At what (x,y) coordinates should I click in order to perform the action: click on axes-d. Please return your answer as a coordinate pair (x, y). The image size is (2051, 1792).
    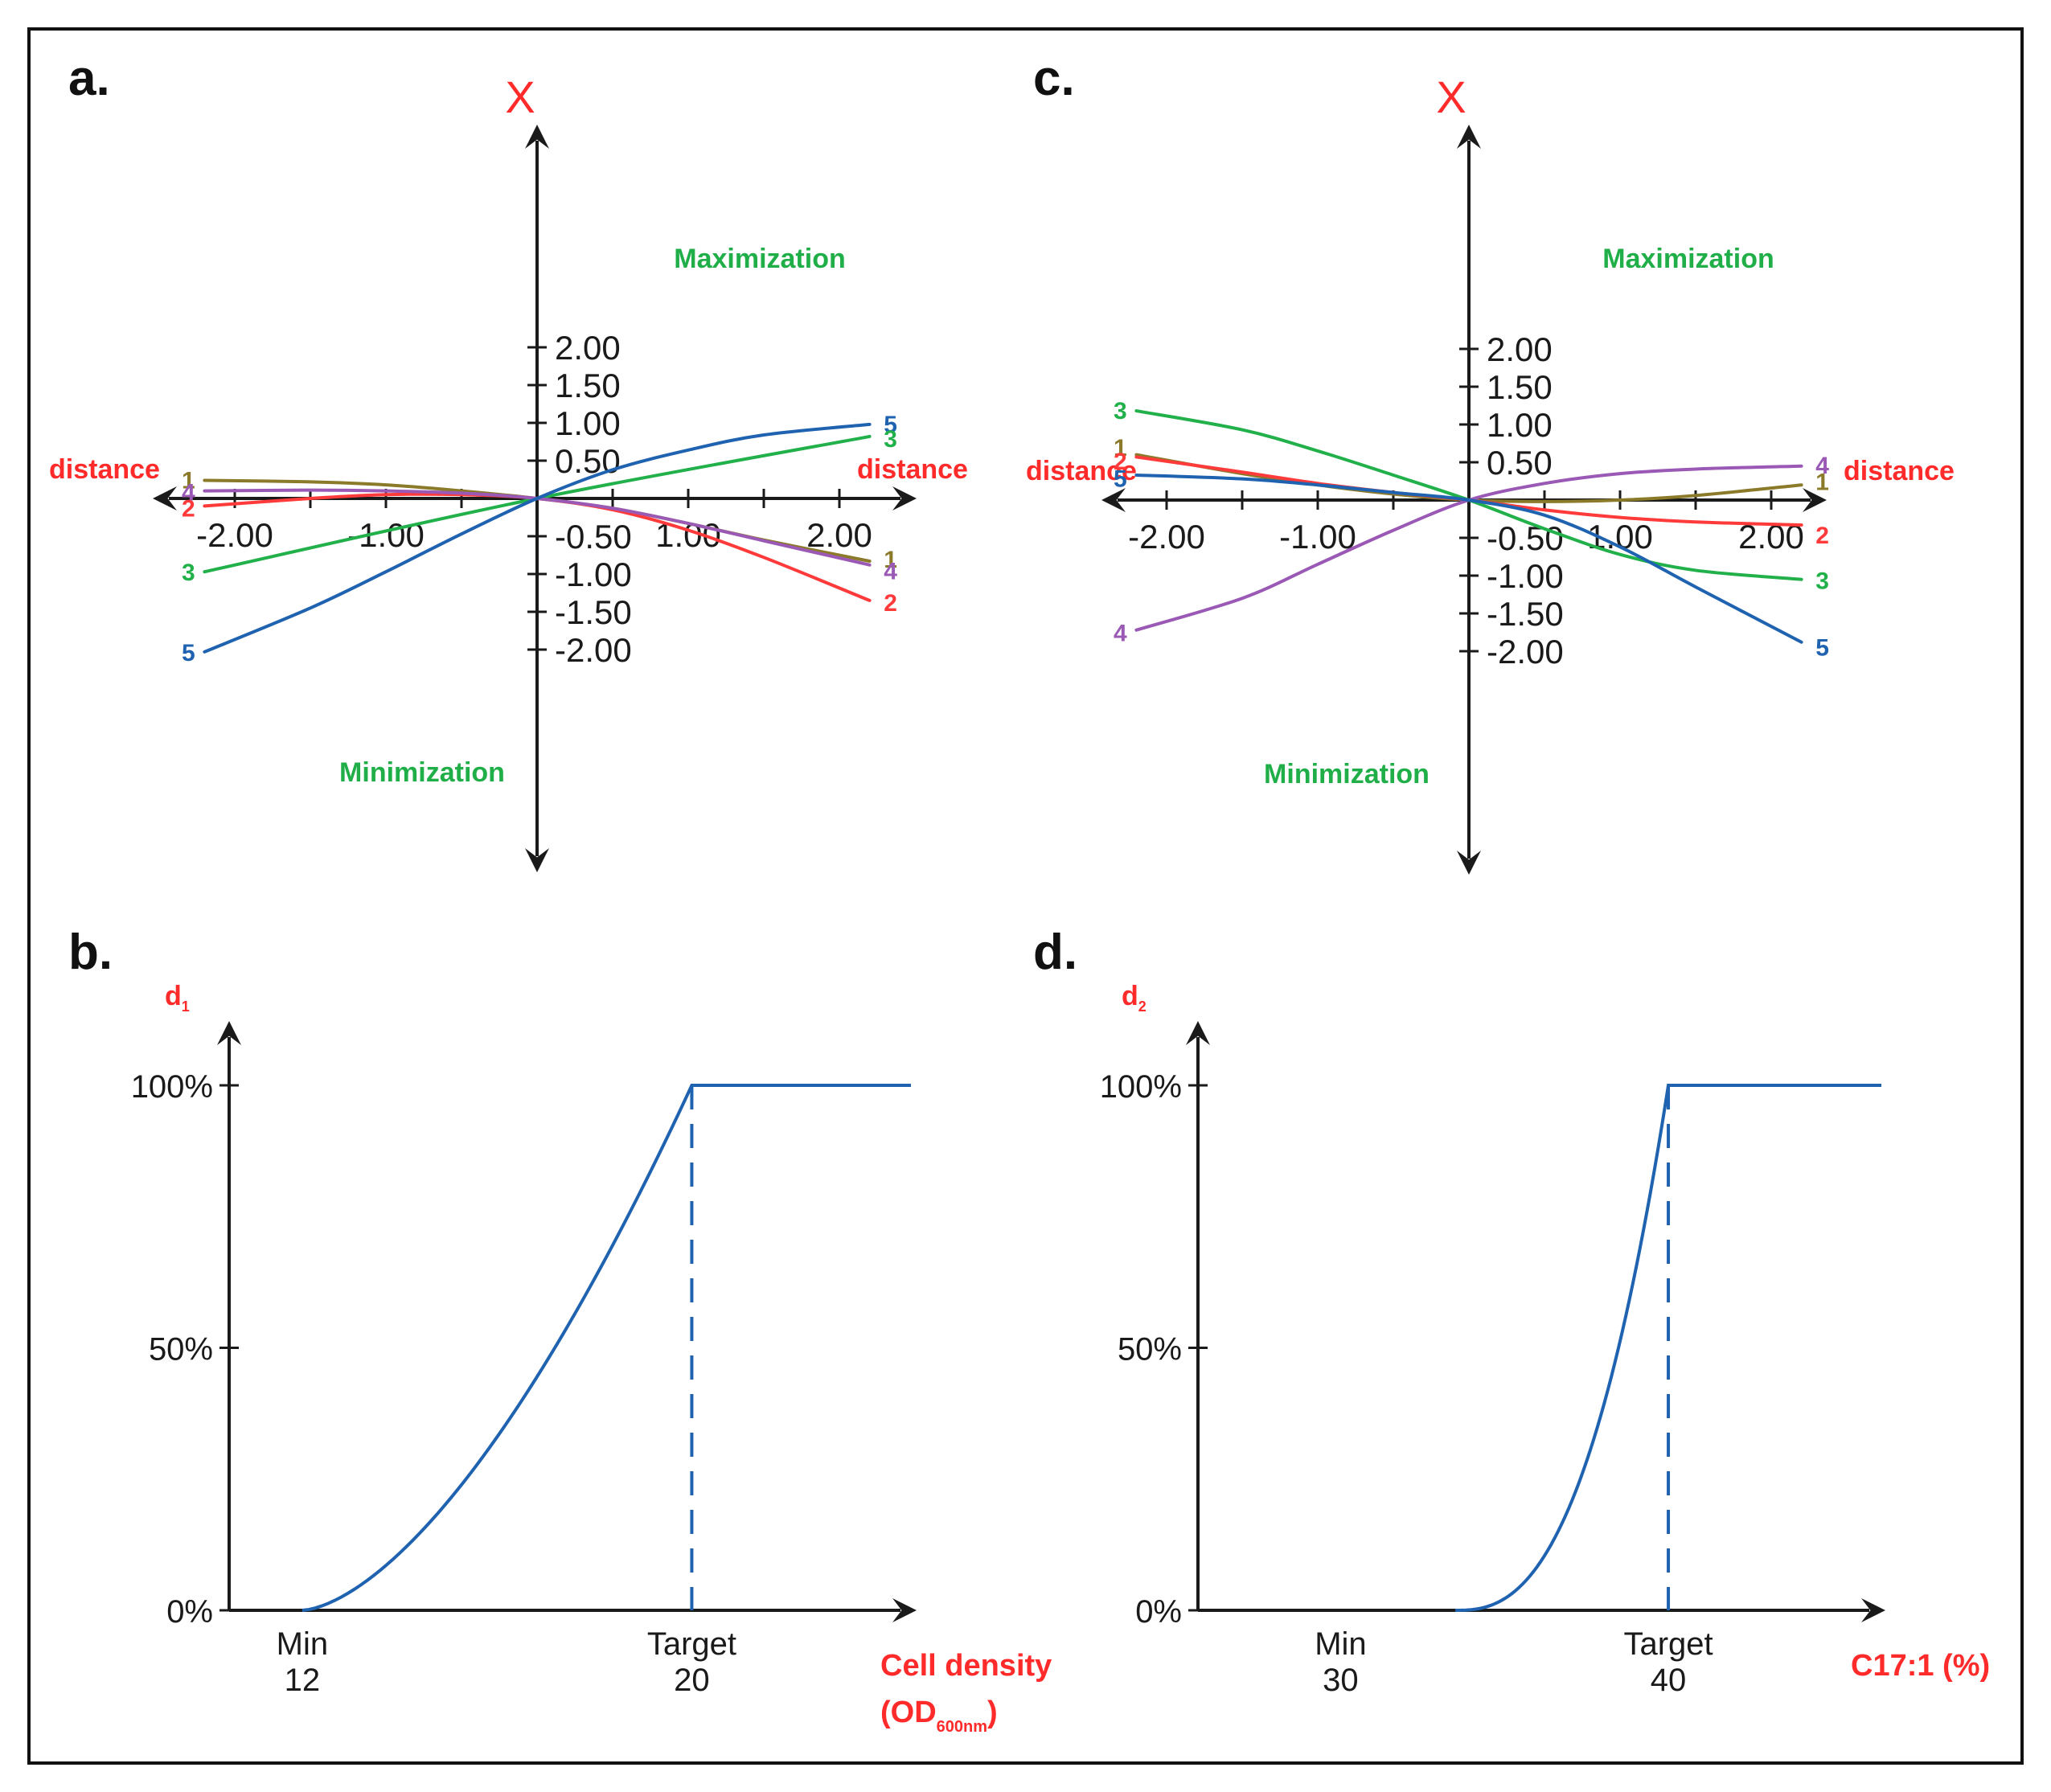
    Looking at the image, I should click on (1535, 1322).